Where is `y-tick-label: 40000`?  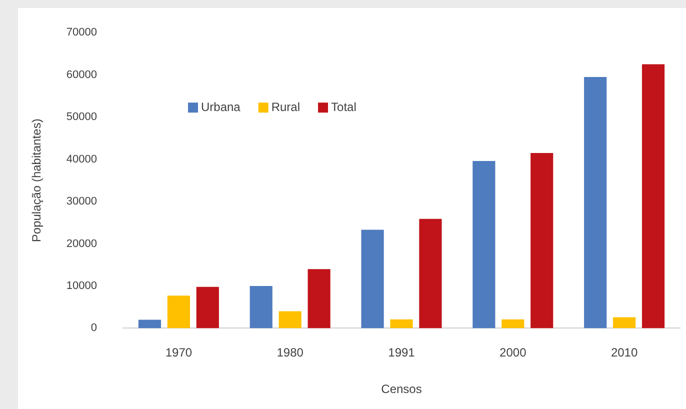 y-tick-label: 40000 is located at coordinates (81, 159).